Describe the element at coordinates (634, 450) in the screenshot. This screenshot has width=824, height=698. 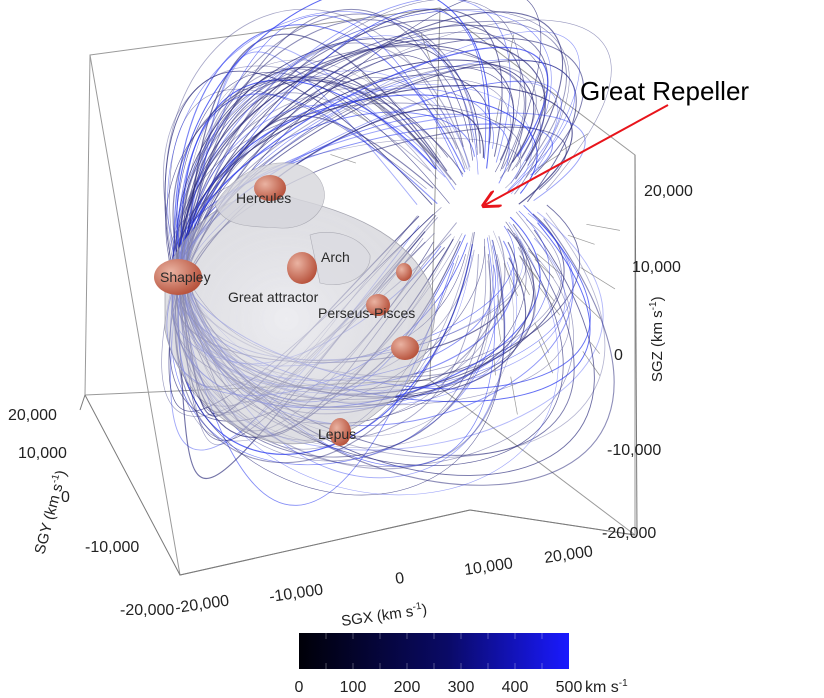
I see `sgz-tick-minus10000: -10,000` at that location.